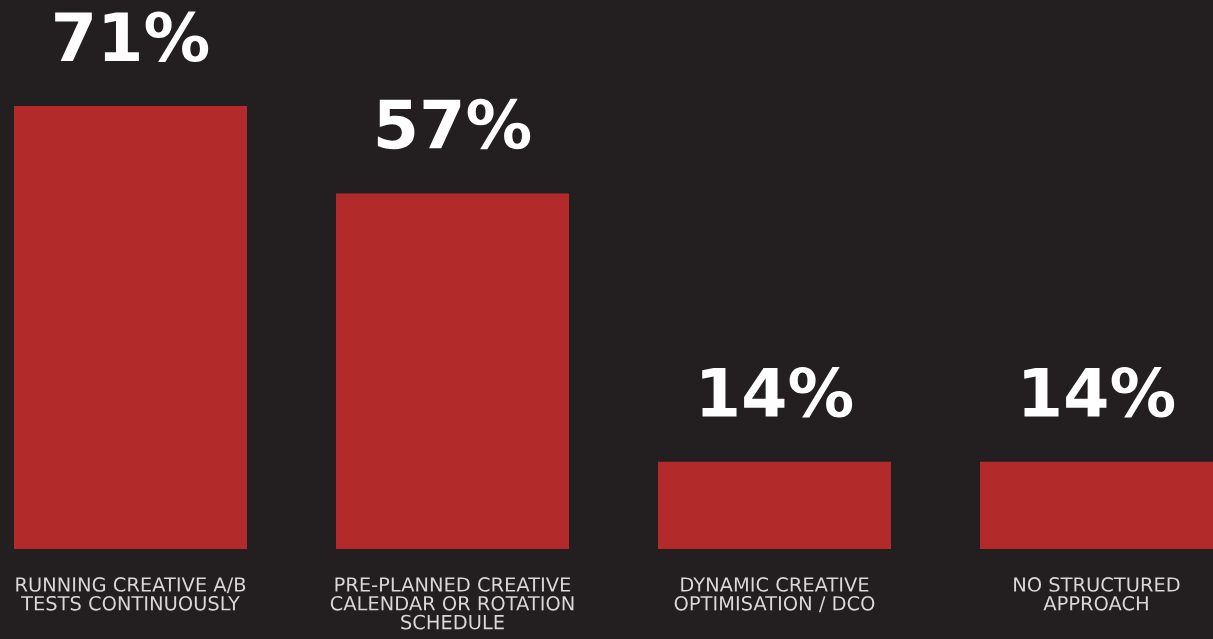 The height and width of the screenshot is (639, 1213). I want to click on x-tick-label: NO STRUCTURED APPROACH, so click(1097, 594).